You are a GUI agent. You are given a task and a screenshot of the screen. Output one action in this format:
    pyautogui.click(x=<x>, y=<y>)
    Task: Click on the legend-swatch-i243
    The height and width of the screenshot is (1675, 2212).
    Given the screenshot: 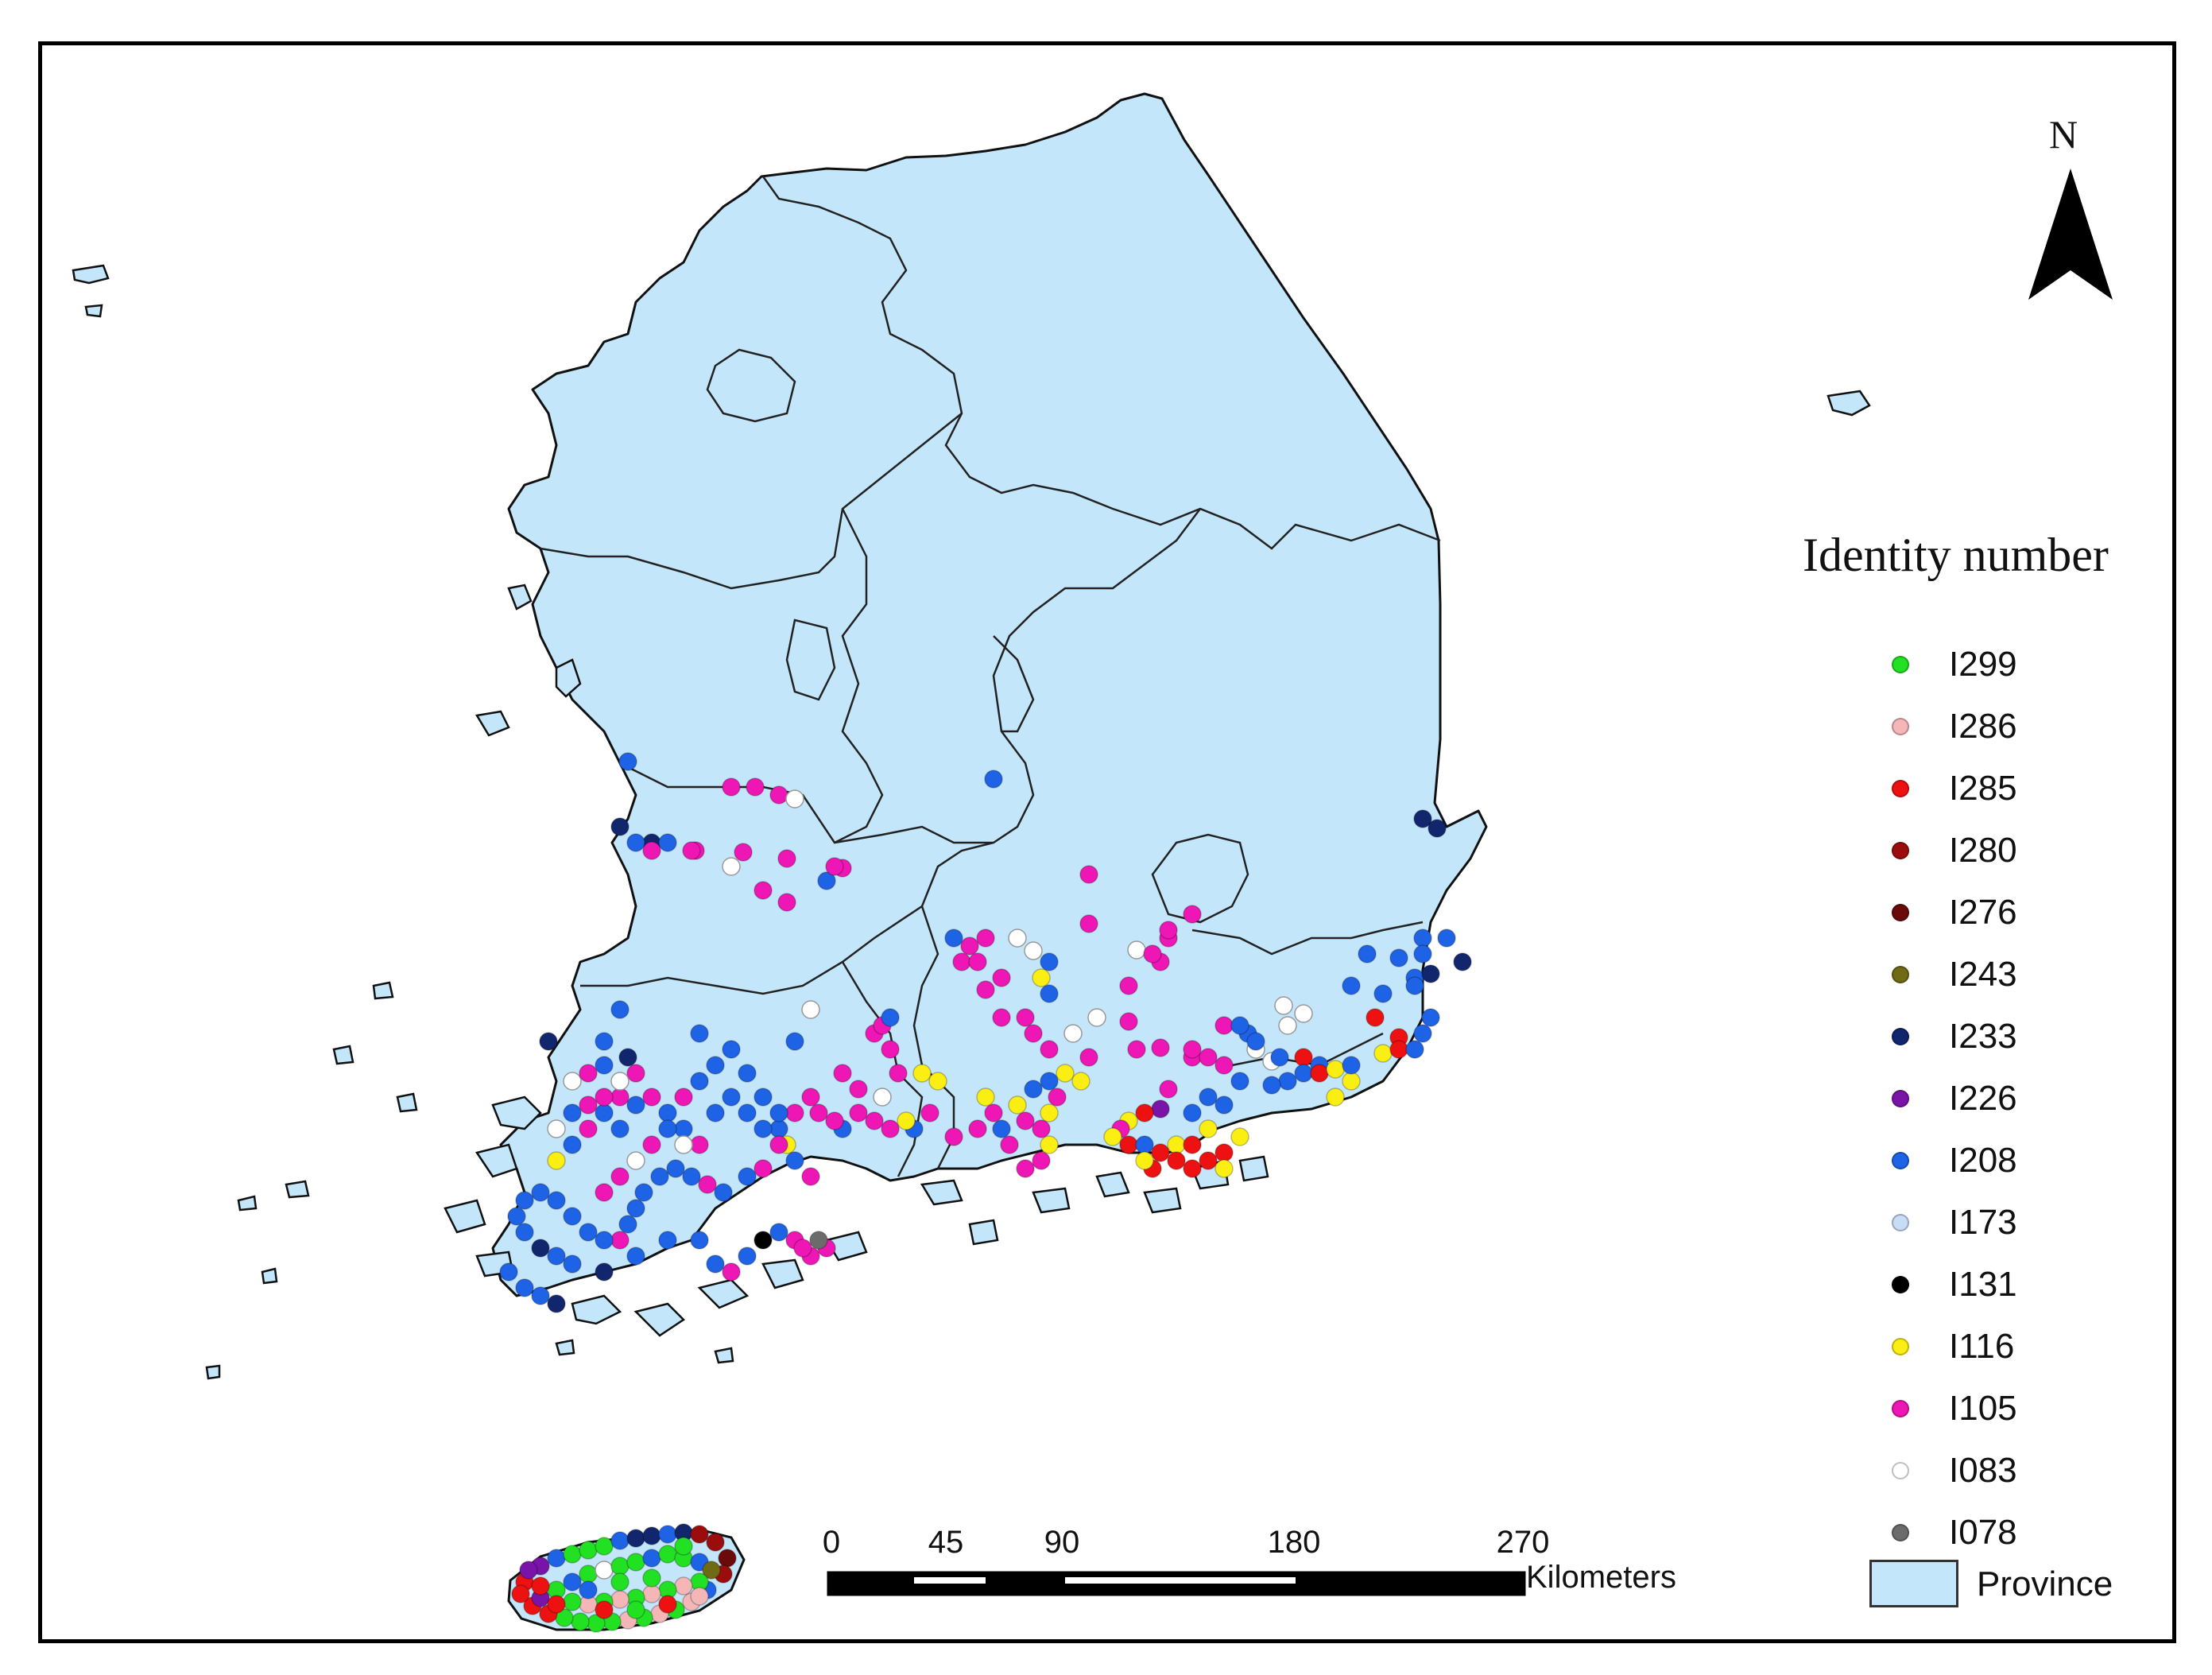 What is the action you would take?
    pyautogui.click(x=1900, y=974)
    